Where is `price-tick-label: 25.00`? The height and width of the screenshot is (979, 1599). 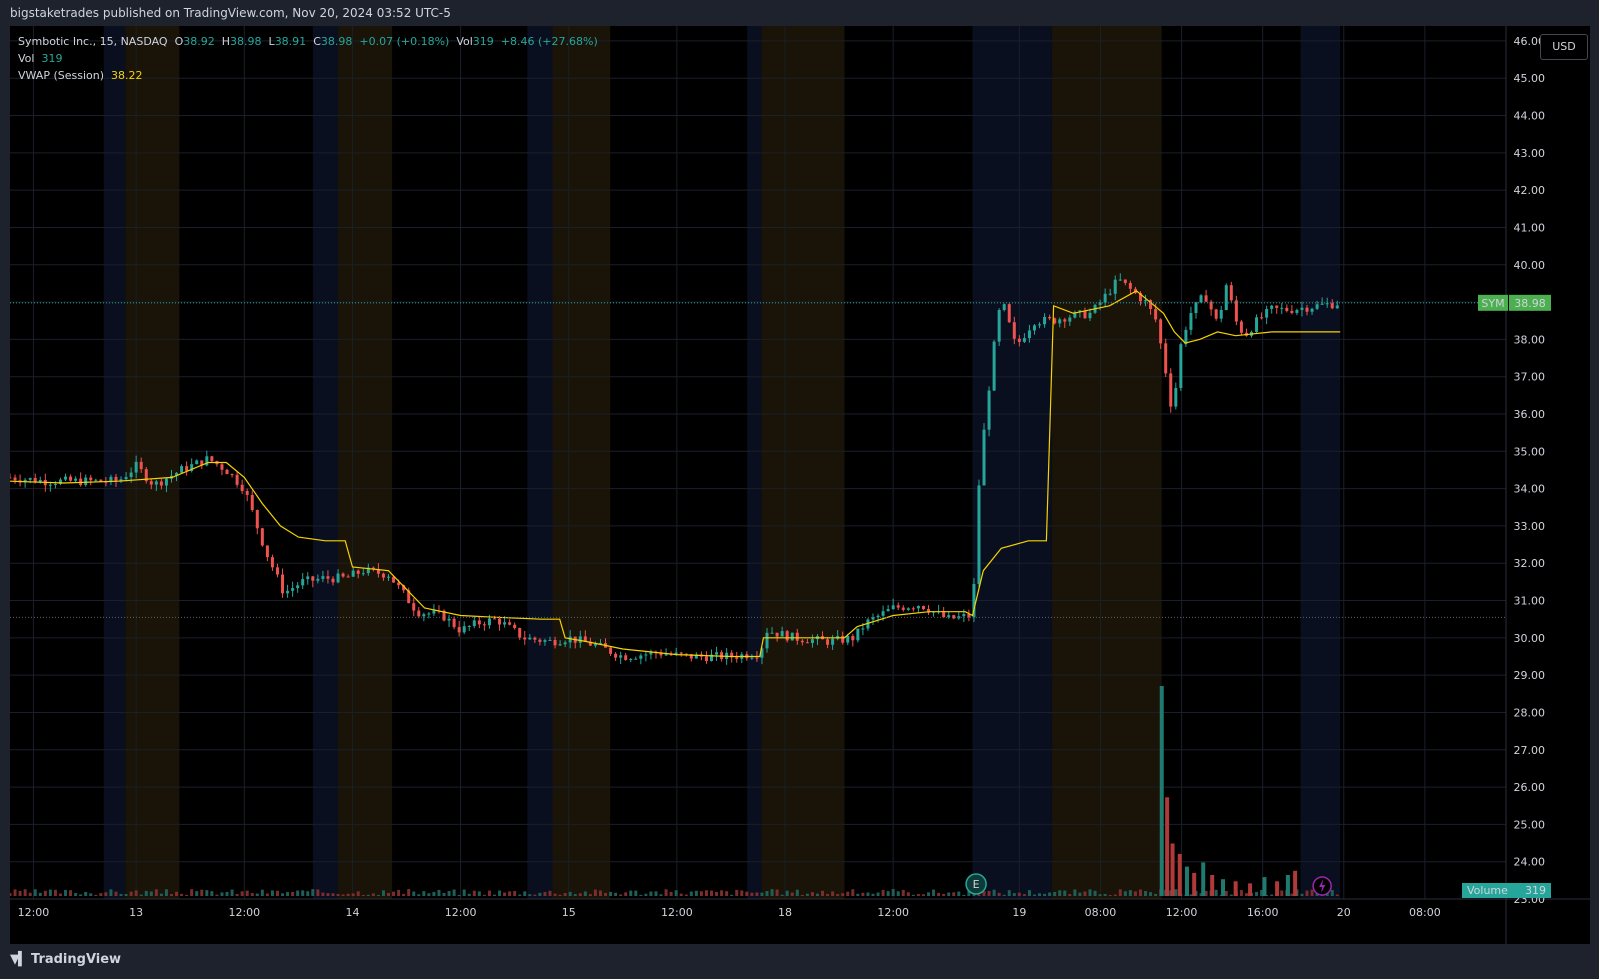
price-tick-label: 25.00 is located at coordinates (1530, 824).